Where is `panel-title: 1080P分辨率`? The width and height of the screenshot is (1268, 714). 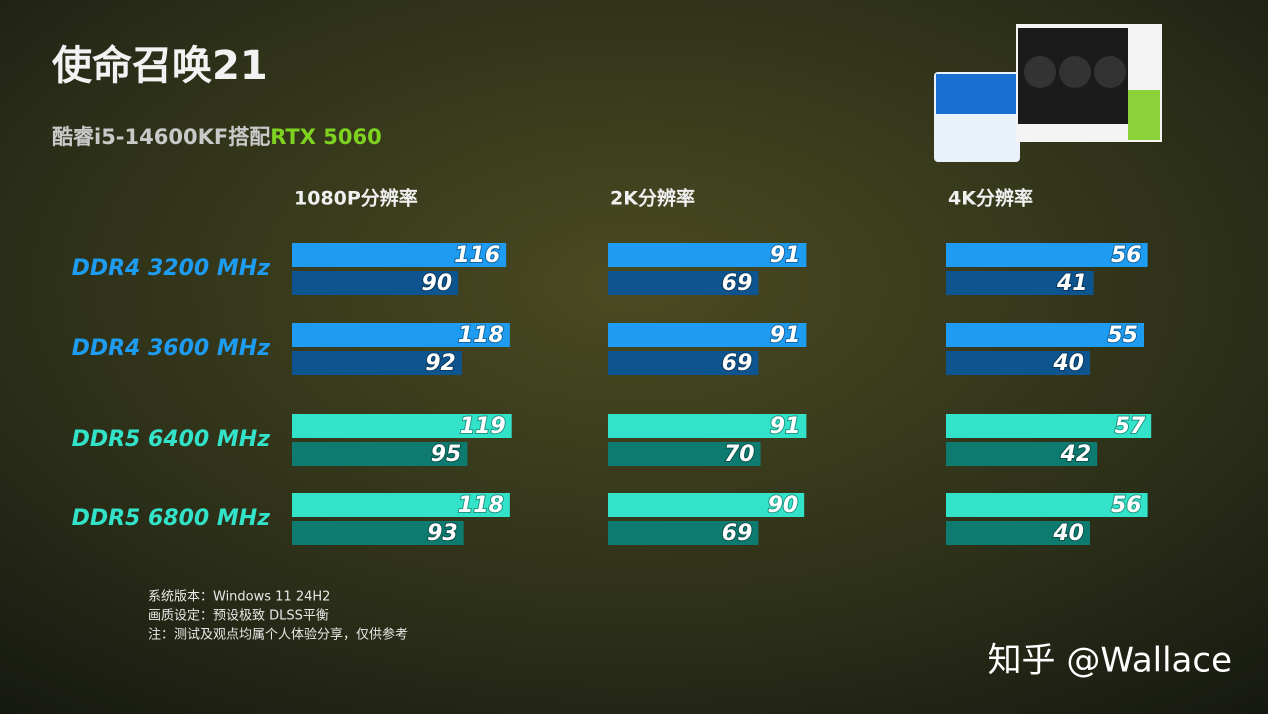 panel-title: 1080P分辨率 is located at coordinates (356, 198).